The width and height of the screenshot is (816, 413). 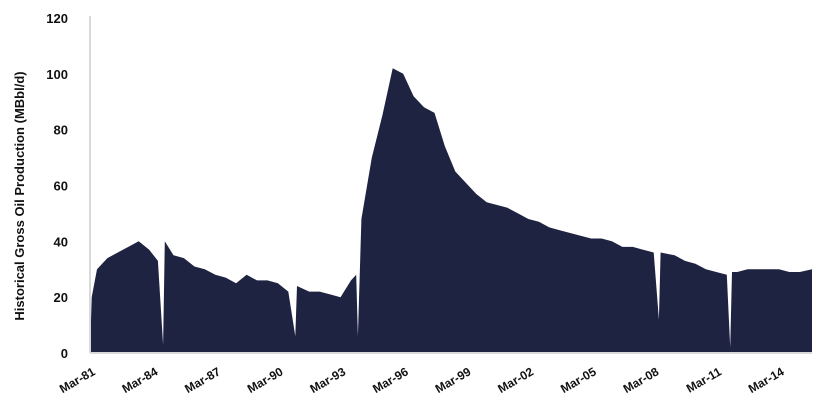 I want to click on x-tick-label: Mar-84, so click(x=140, y=380).